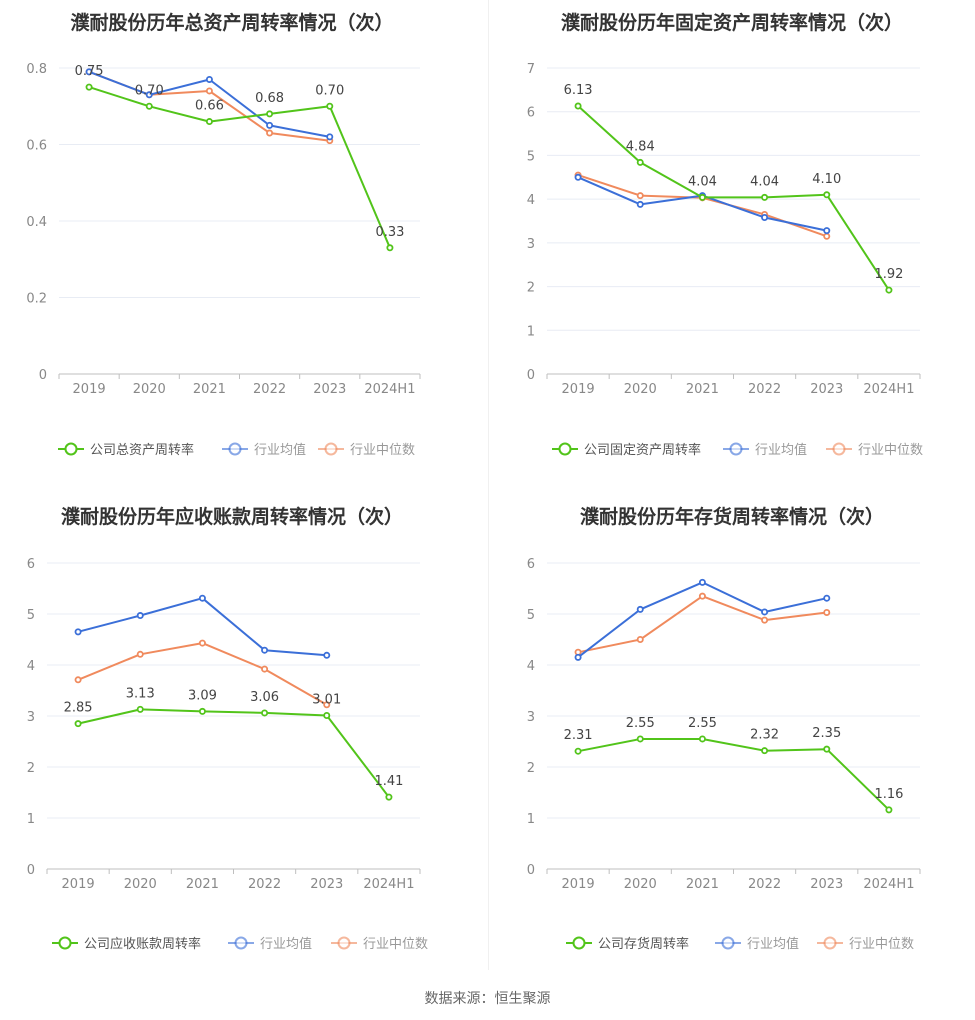 Image resolution: width=975 pixels, height=1020 pixels. What do you see at coordinates (732, 22) in the screenshot?
I see `chart-title: 濮耐股份历年固定资产周转率情况（次）` at bounding box center [732, 22].